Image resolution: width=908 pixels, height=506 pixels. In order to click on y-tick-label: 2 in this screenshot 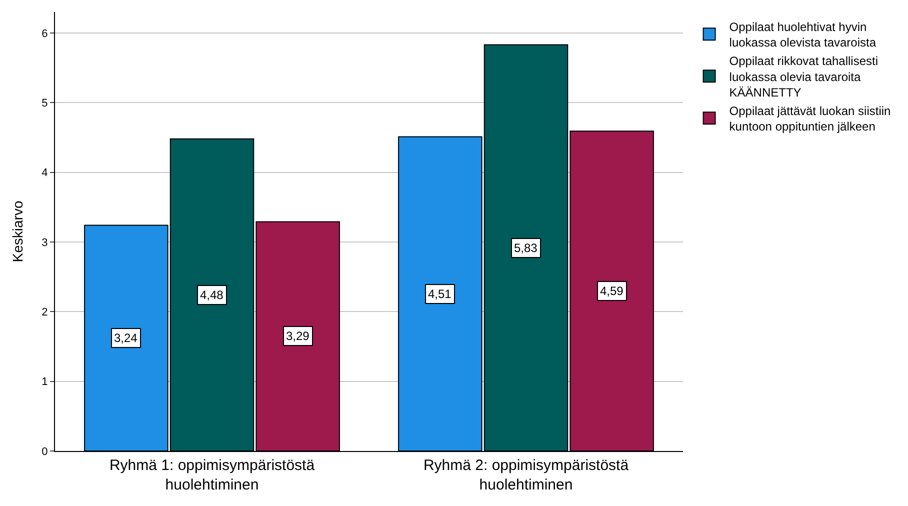, I will do `click(45, 312)`.